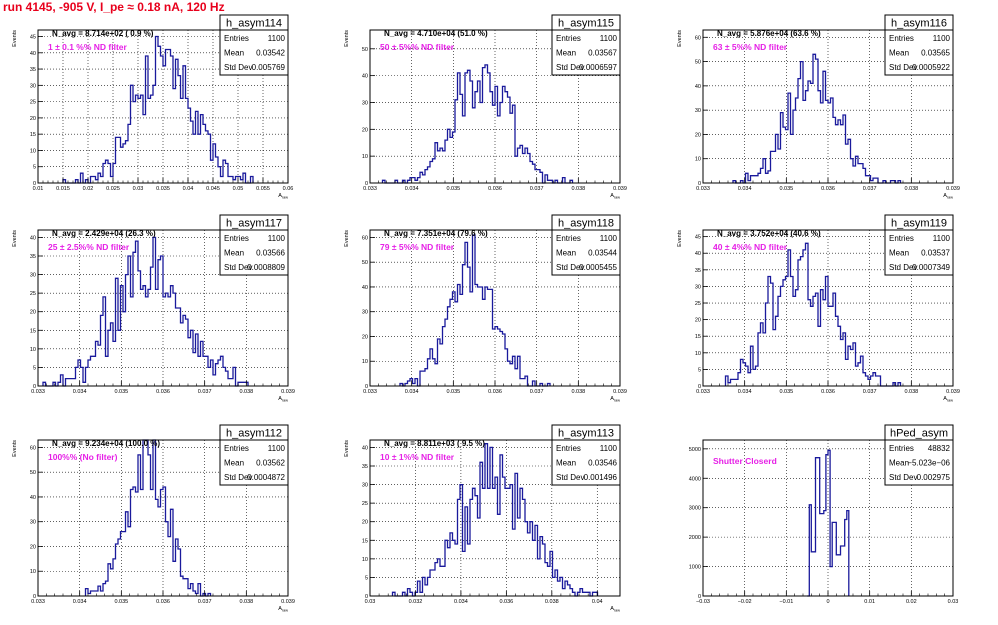 Image resolution: width=998 pixels, height=625 pixels. I want to click on x-tick-label: 0.04, so click(597, 602).